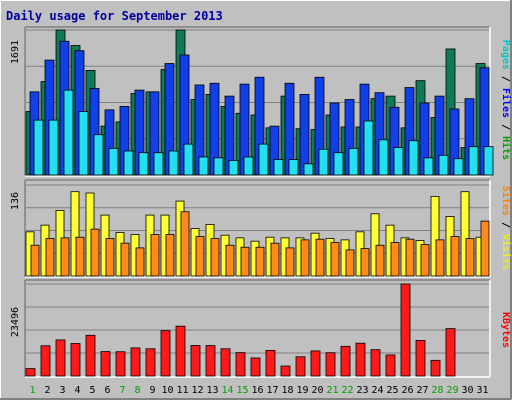 This screenshot has width=512, height=405. Describe the element at coordinates (332, 390) in the screenshot. I see `x-tick-label-day-21: 21` at that location.